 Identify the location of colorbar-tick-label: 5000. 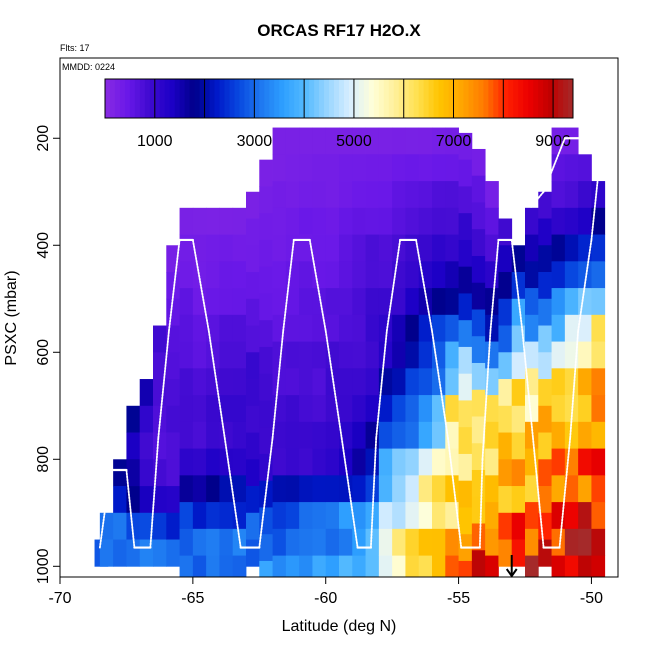
(354, 141).